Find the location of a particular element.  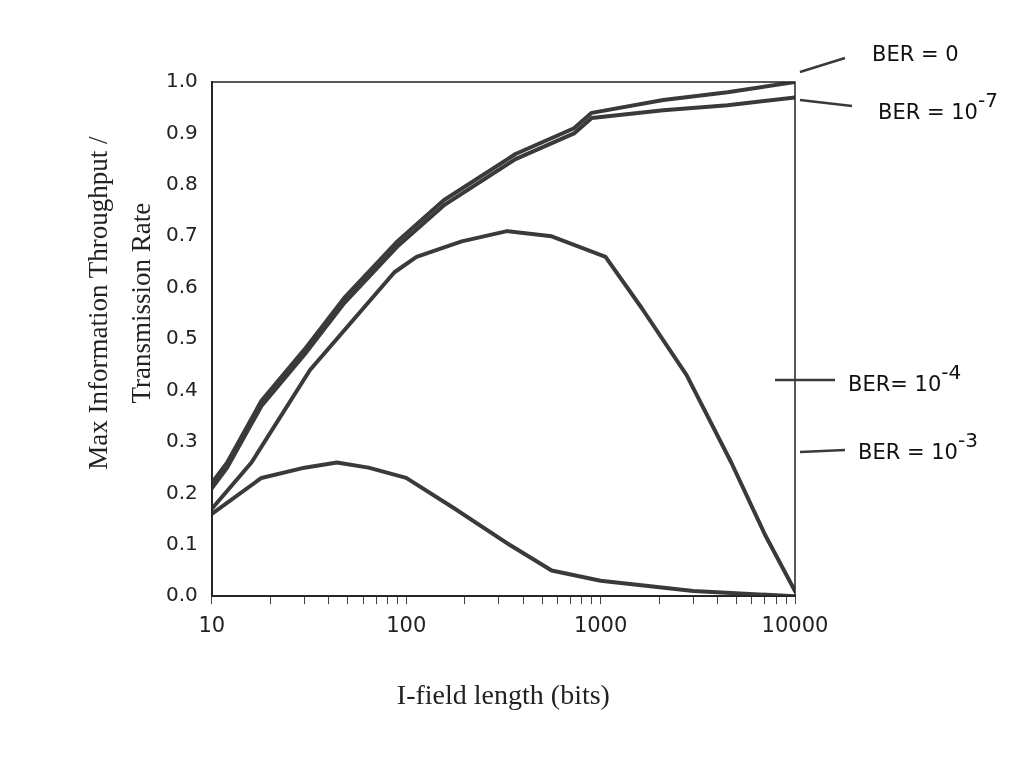

x-tick-label: 100 is located at coordinates (406, 625).